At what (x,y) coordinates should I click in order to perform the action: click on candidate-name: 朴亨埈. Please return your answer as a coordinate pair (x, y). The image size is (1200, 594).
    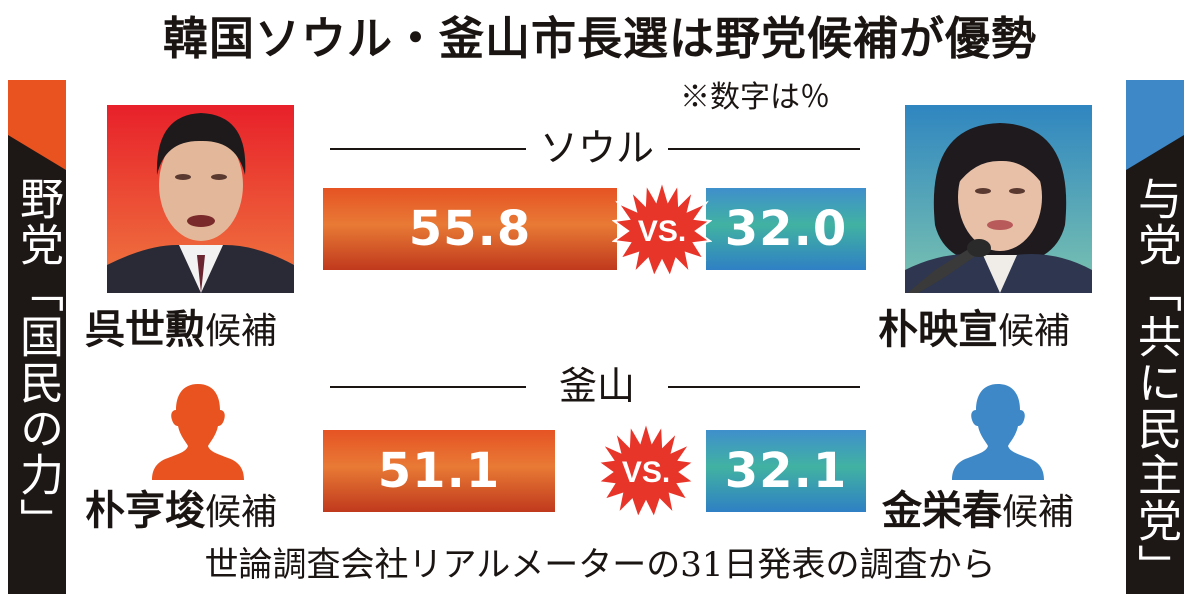
    Looking at the image, I should click on (145, 511).